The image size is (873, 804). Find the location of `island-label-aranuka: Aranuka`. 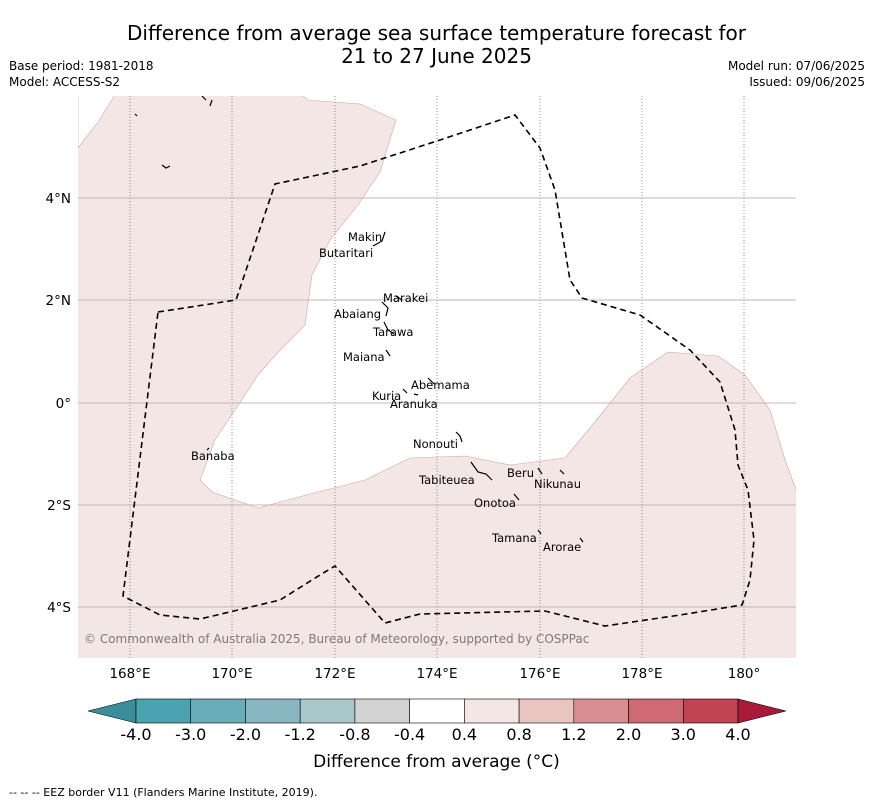

island-label-aranuka: Aranuka is located at coordinates (414, 404).